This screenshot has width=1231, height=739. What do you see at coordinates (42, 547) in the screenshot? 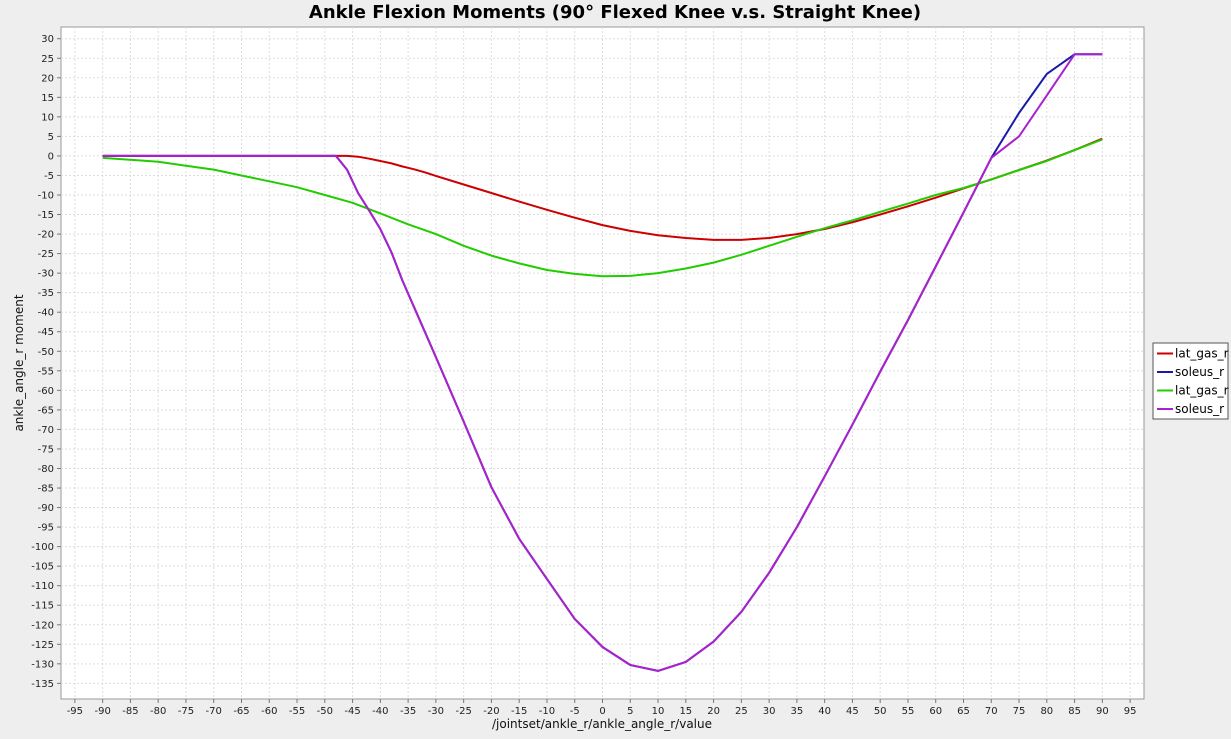
I see `y-tick-label: -100` at bounding box center [42, 547].